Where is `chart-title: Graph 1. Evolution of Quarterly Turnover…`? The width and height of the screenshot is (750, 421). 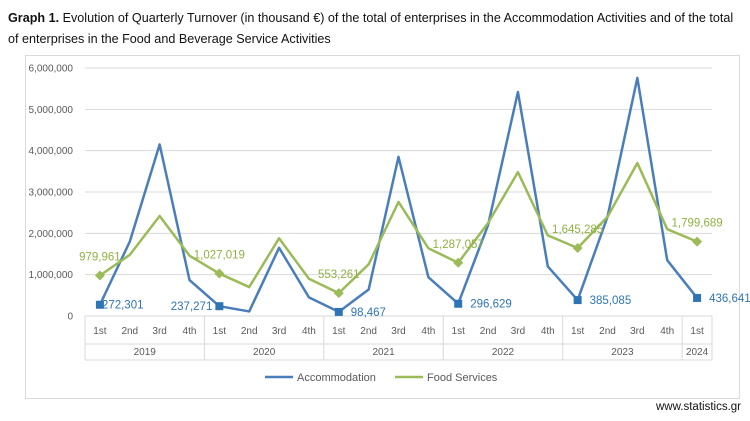 chart-title: Graph 1. Evolution of Quarterly Turnover… is located at coordinates (375, 29).